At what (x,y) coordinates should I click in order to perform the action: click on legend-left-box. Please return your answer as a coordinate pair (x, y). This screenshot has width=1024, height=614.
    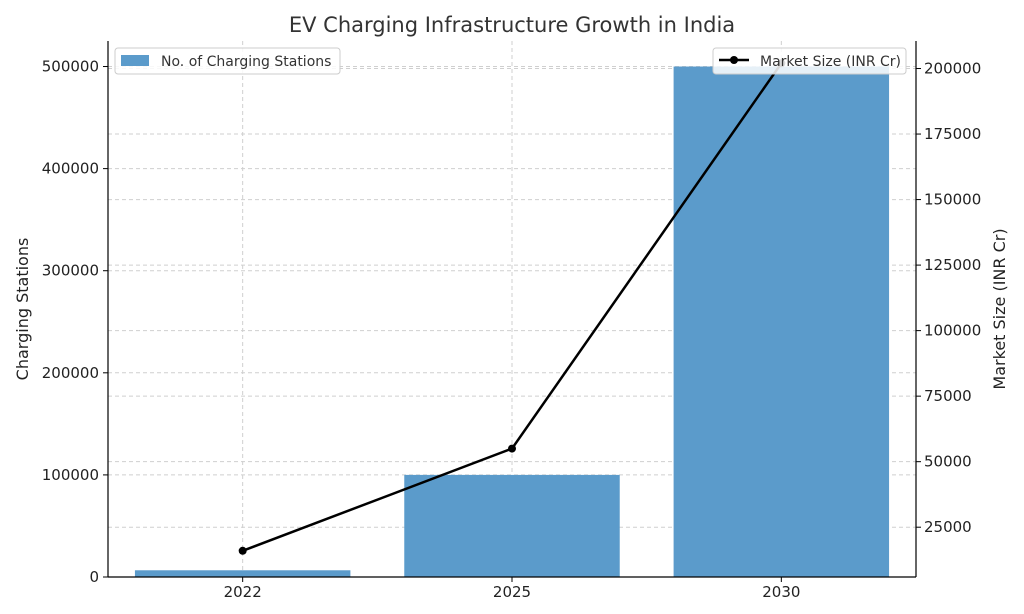
    Looking at the image, I should click on (227, 61).